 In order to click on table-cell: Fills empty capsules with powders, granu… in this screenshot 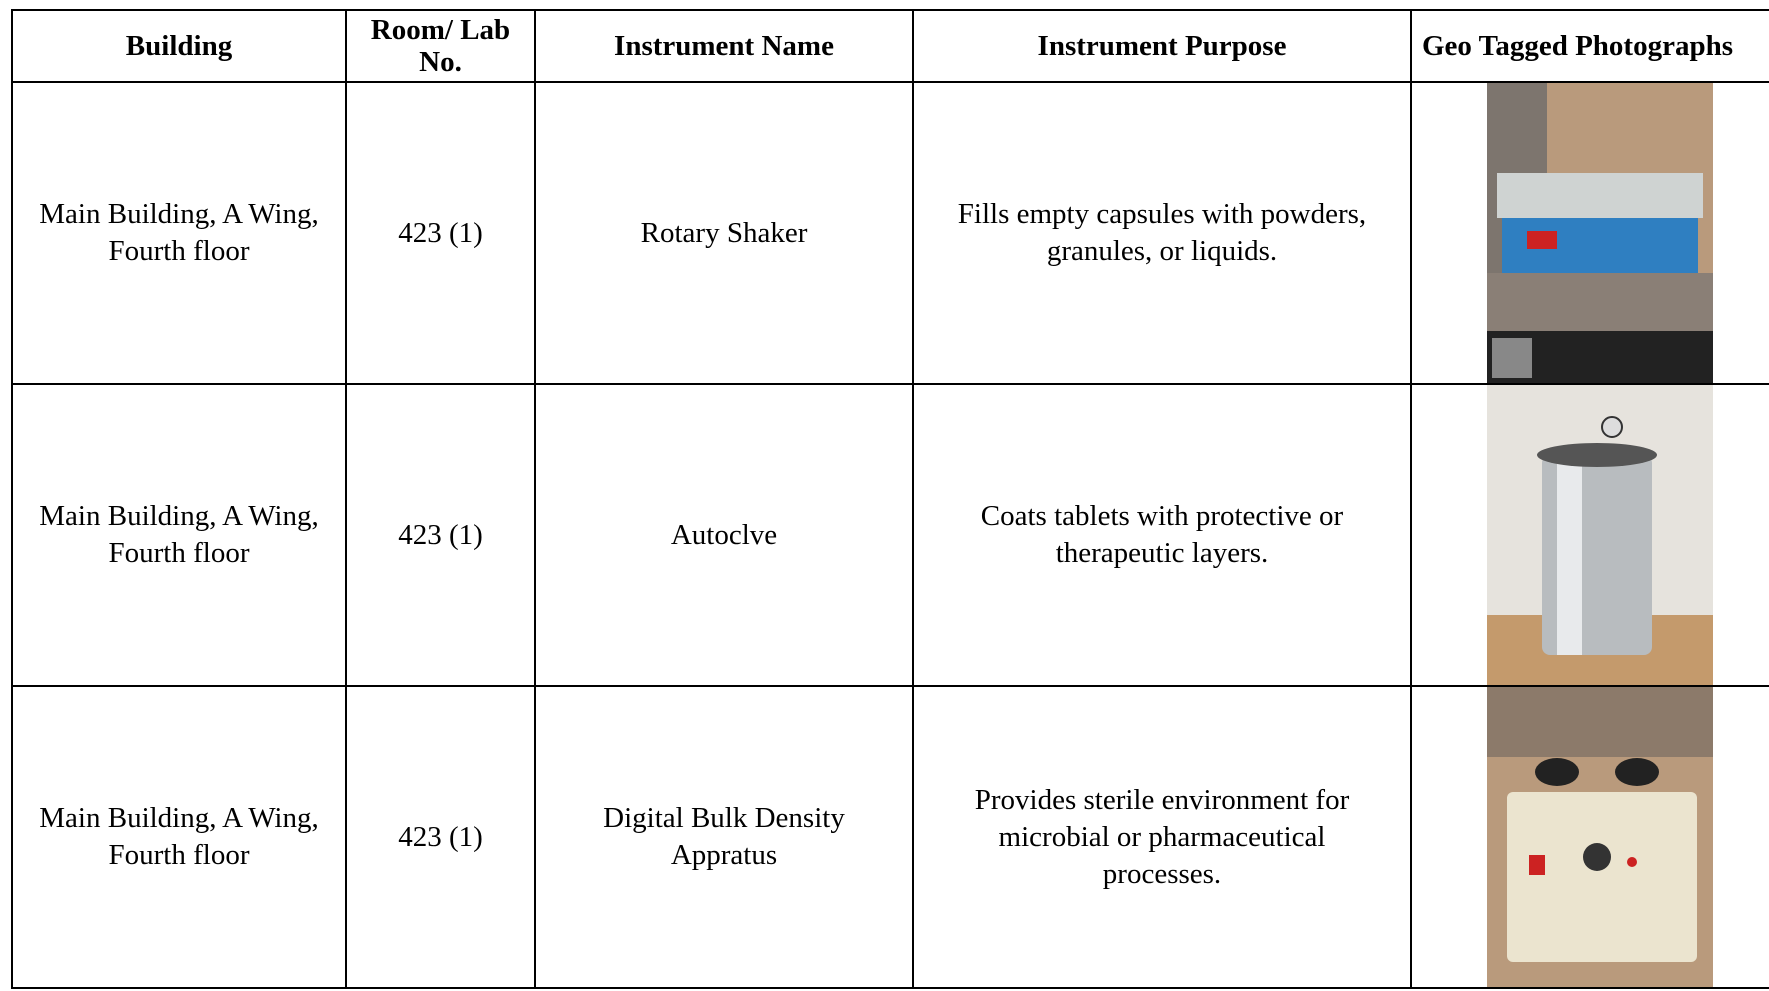, I will do `click(1162, 233)`.